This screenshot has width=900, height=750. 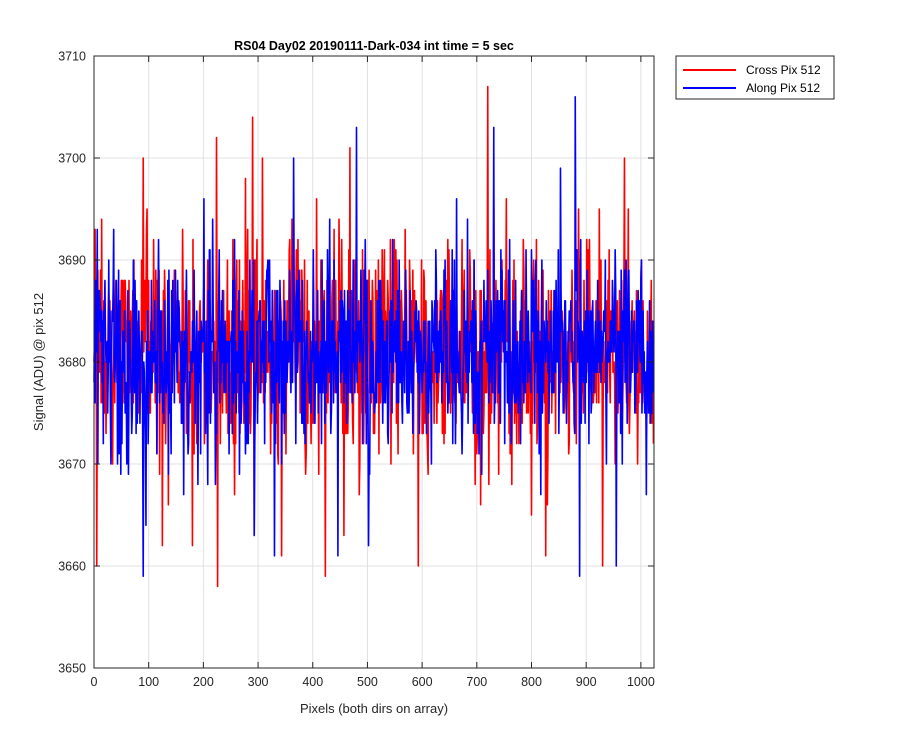 What do you see at coordinates (72, 261) in the screenshot?
I see `y-tick-label: 3690` at bounding box center [72, 261].